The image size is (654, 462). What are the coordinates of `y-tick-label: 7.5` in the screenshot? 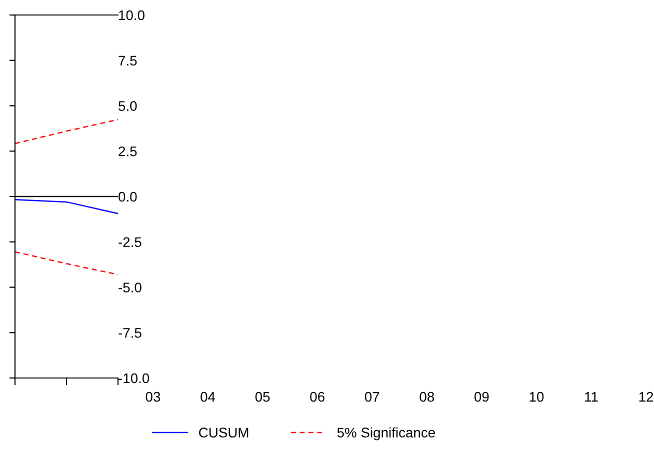 It's located at (127, 61).